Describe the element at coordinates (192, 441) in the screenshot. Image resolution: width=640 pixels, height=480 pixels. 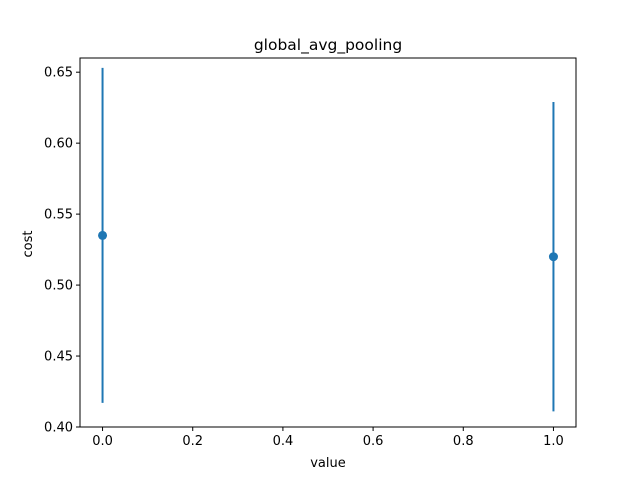
I see `x-tick-label: 0.2` at that location.